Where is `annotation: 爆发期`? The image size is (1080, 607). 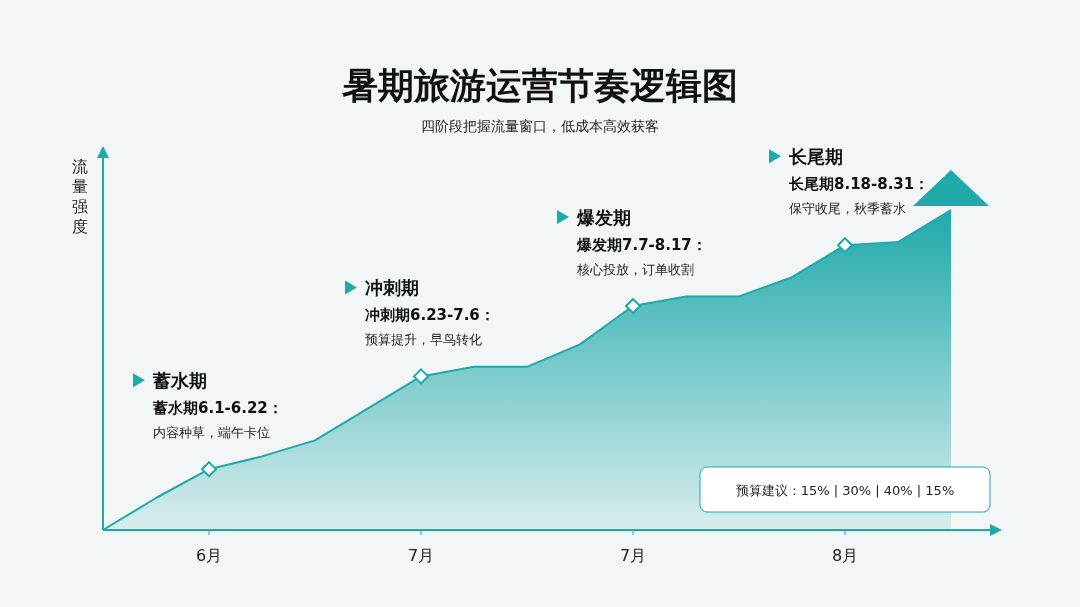 annotation: 爆发期 is located at coordinates (603, 217).